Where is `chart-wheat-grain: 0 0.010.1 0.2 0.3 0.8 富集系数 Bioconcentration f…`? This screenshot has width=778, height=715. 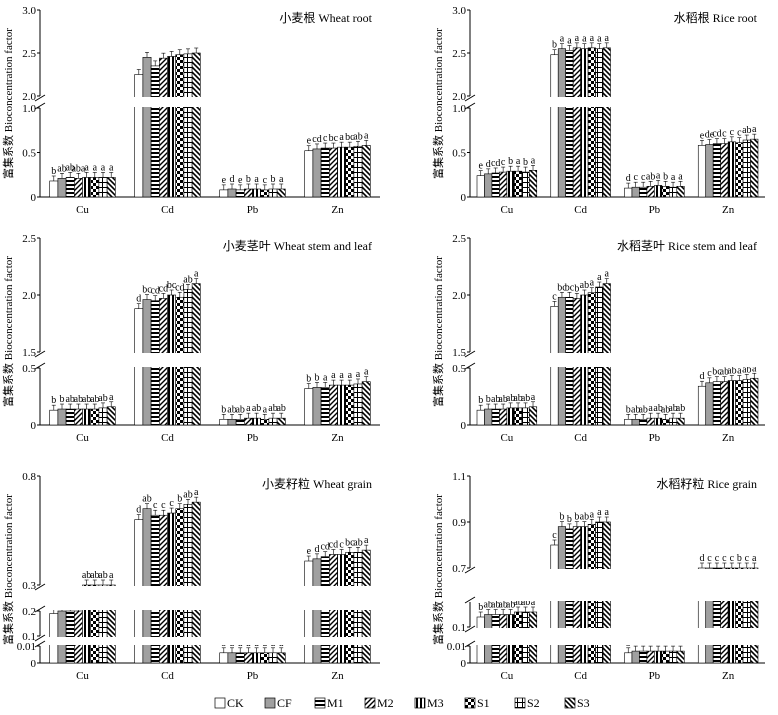 chart-wheat-grain: 0 0.010.1 0.2 0.3 0.8 富集系数 Bioconcentration f… is located at coordinates (190, 576).